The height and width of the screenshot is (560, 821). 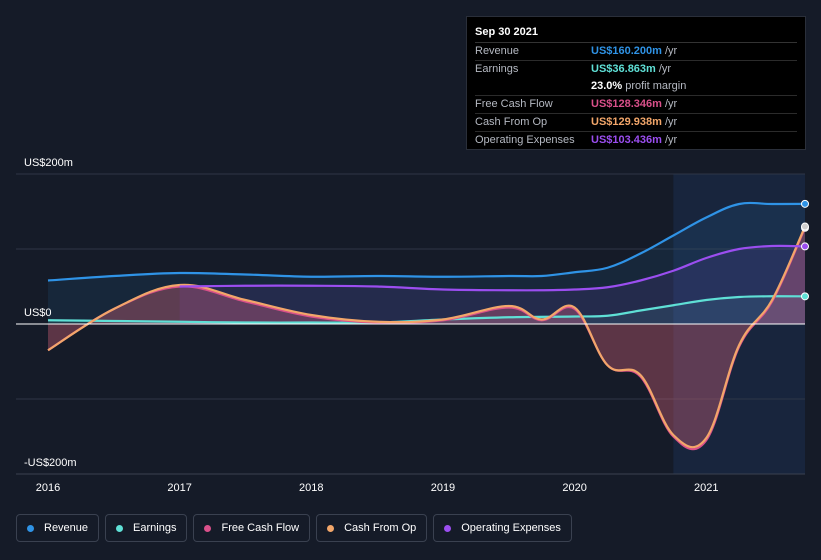 I want to click on line-earnings, so click(x=426, y=309).